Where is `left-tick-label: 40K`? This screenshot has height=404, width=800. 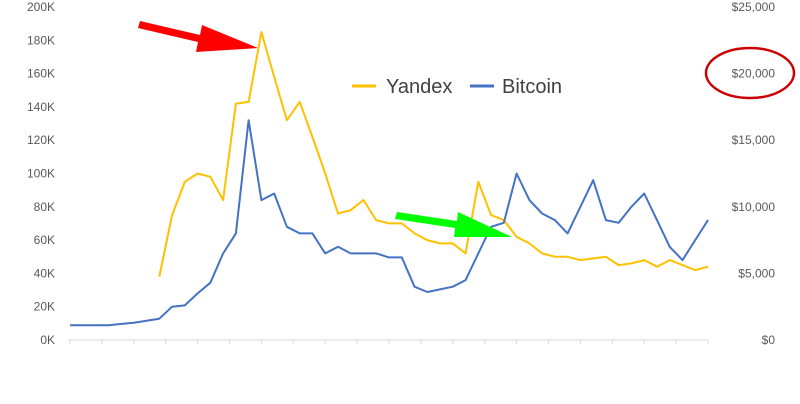 left-tick-label: 40K is located at coordinates (44, 273).